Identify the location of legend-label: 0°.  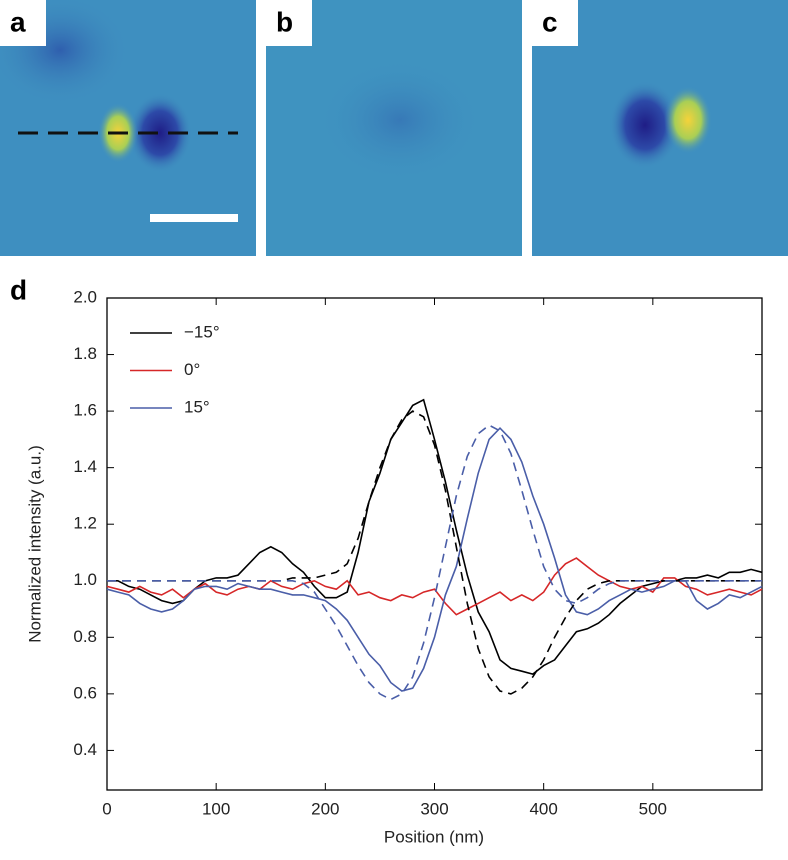
(192, 369).